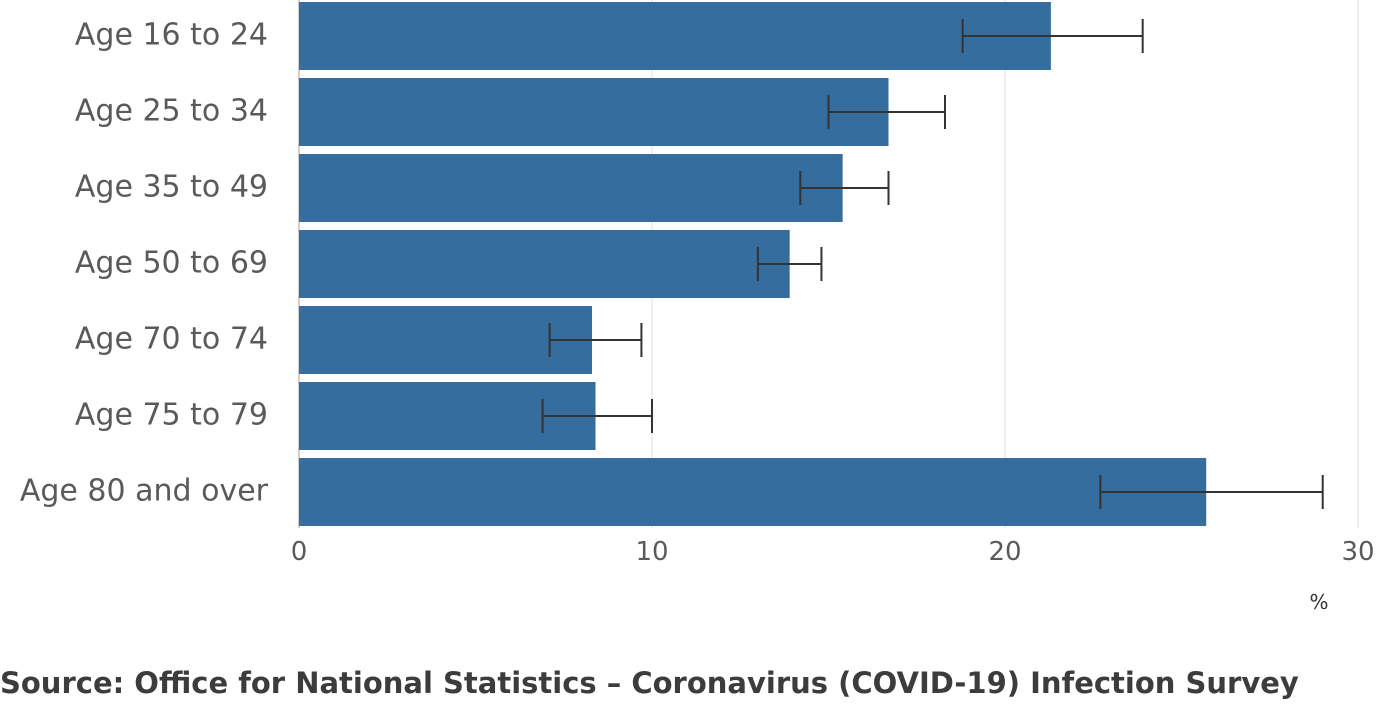  Describe the element at coordinates (1004, 552) in the screenshot. I see `x-tick-label: 20` at that location.